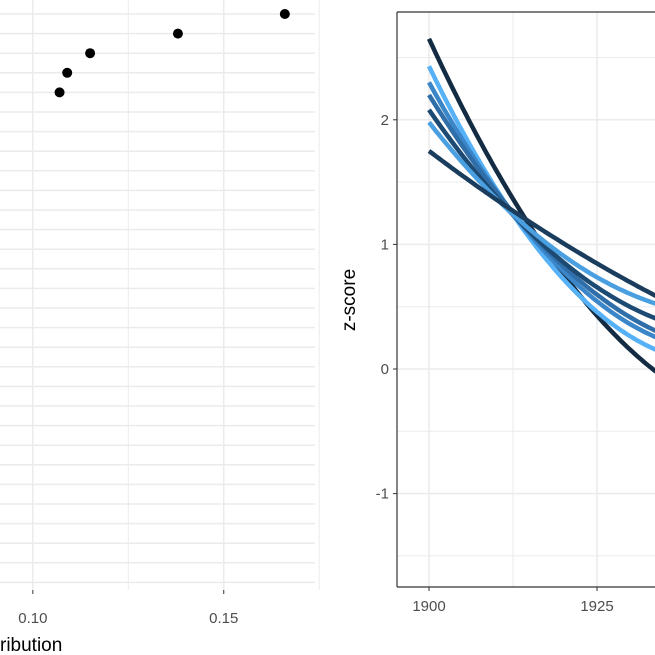 The image size is (655, 655). Describe the element at coordinates (428, 606) in the screenshot. I see `right-x-tick-label: 1900` at that location.